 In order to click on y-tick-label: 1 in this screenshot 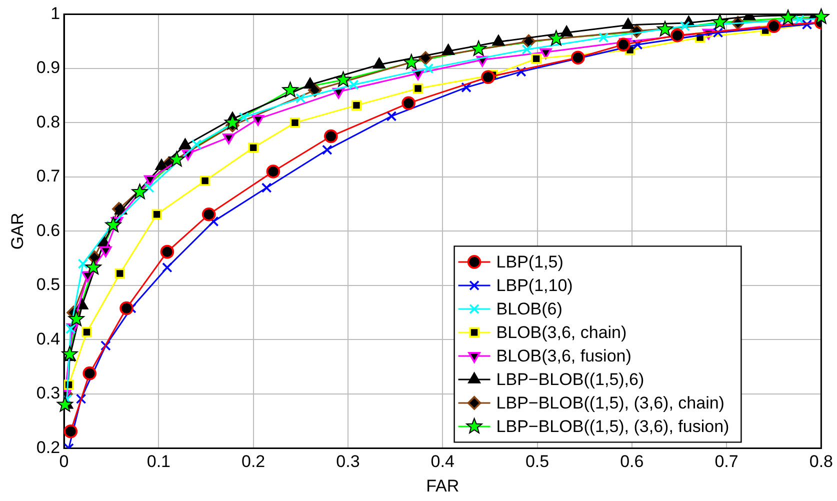, I will do `click(55, 13)`.